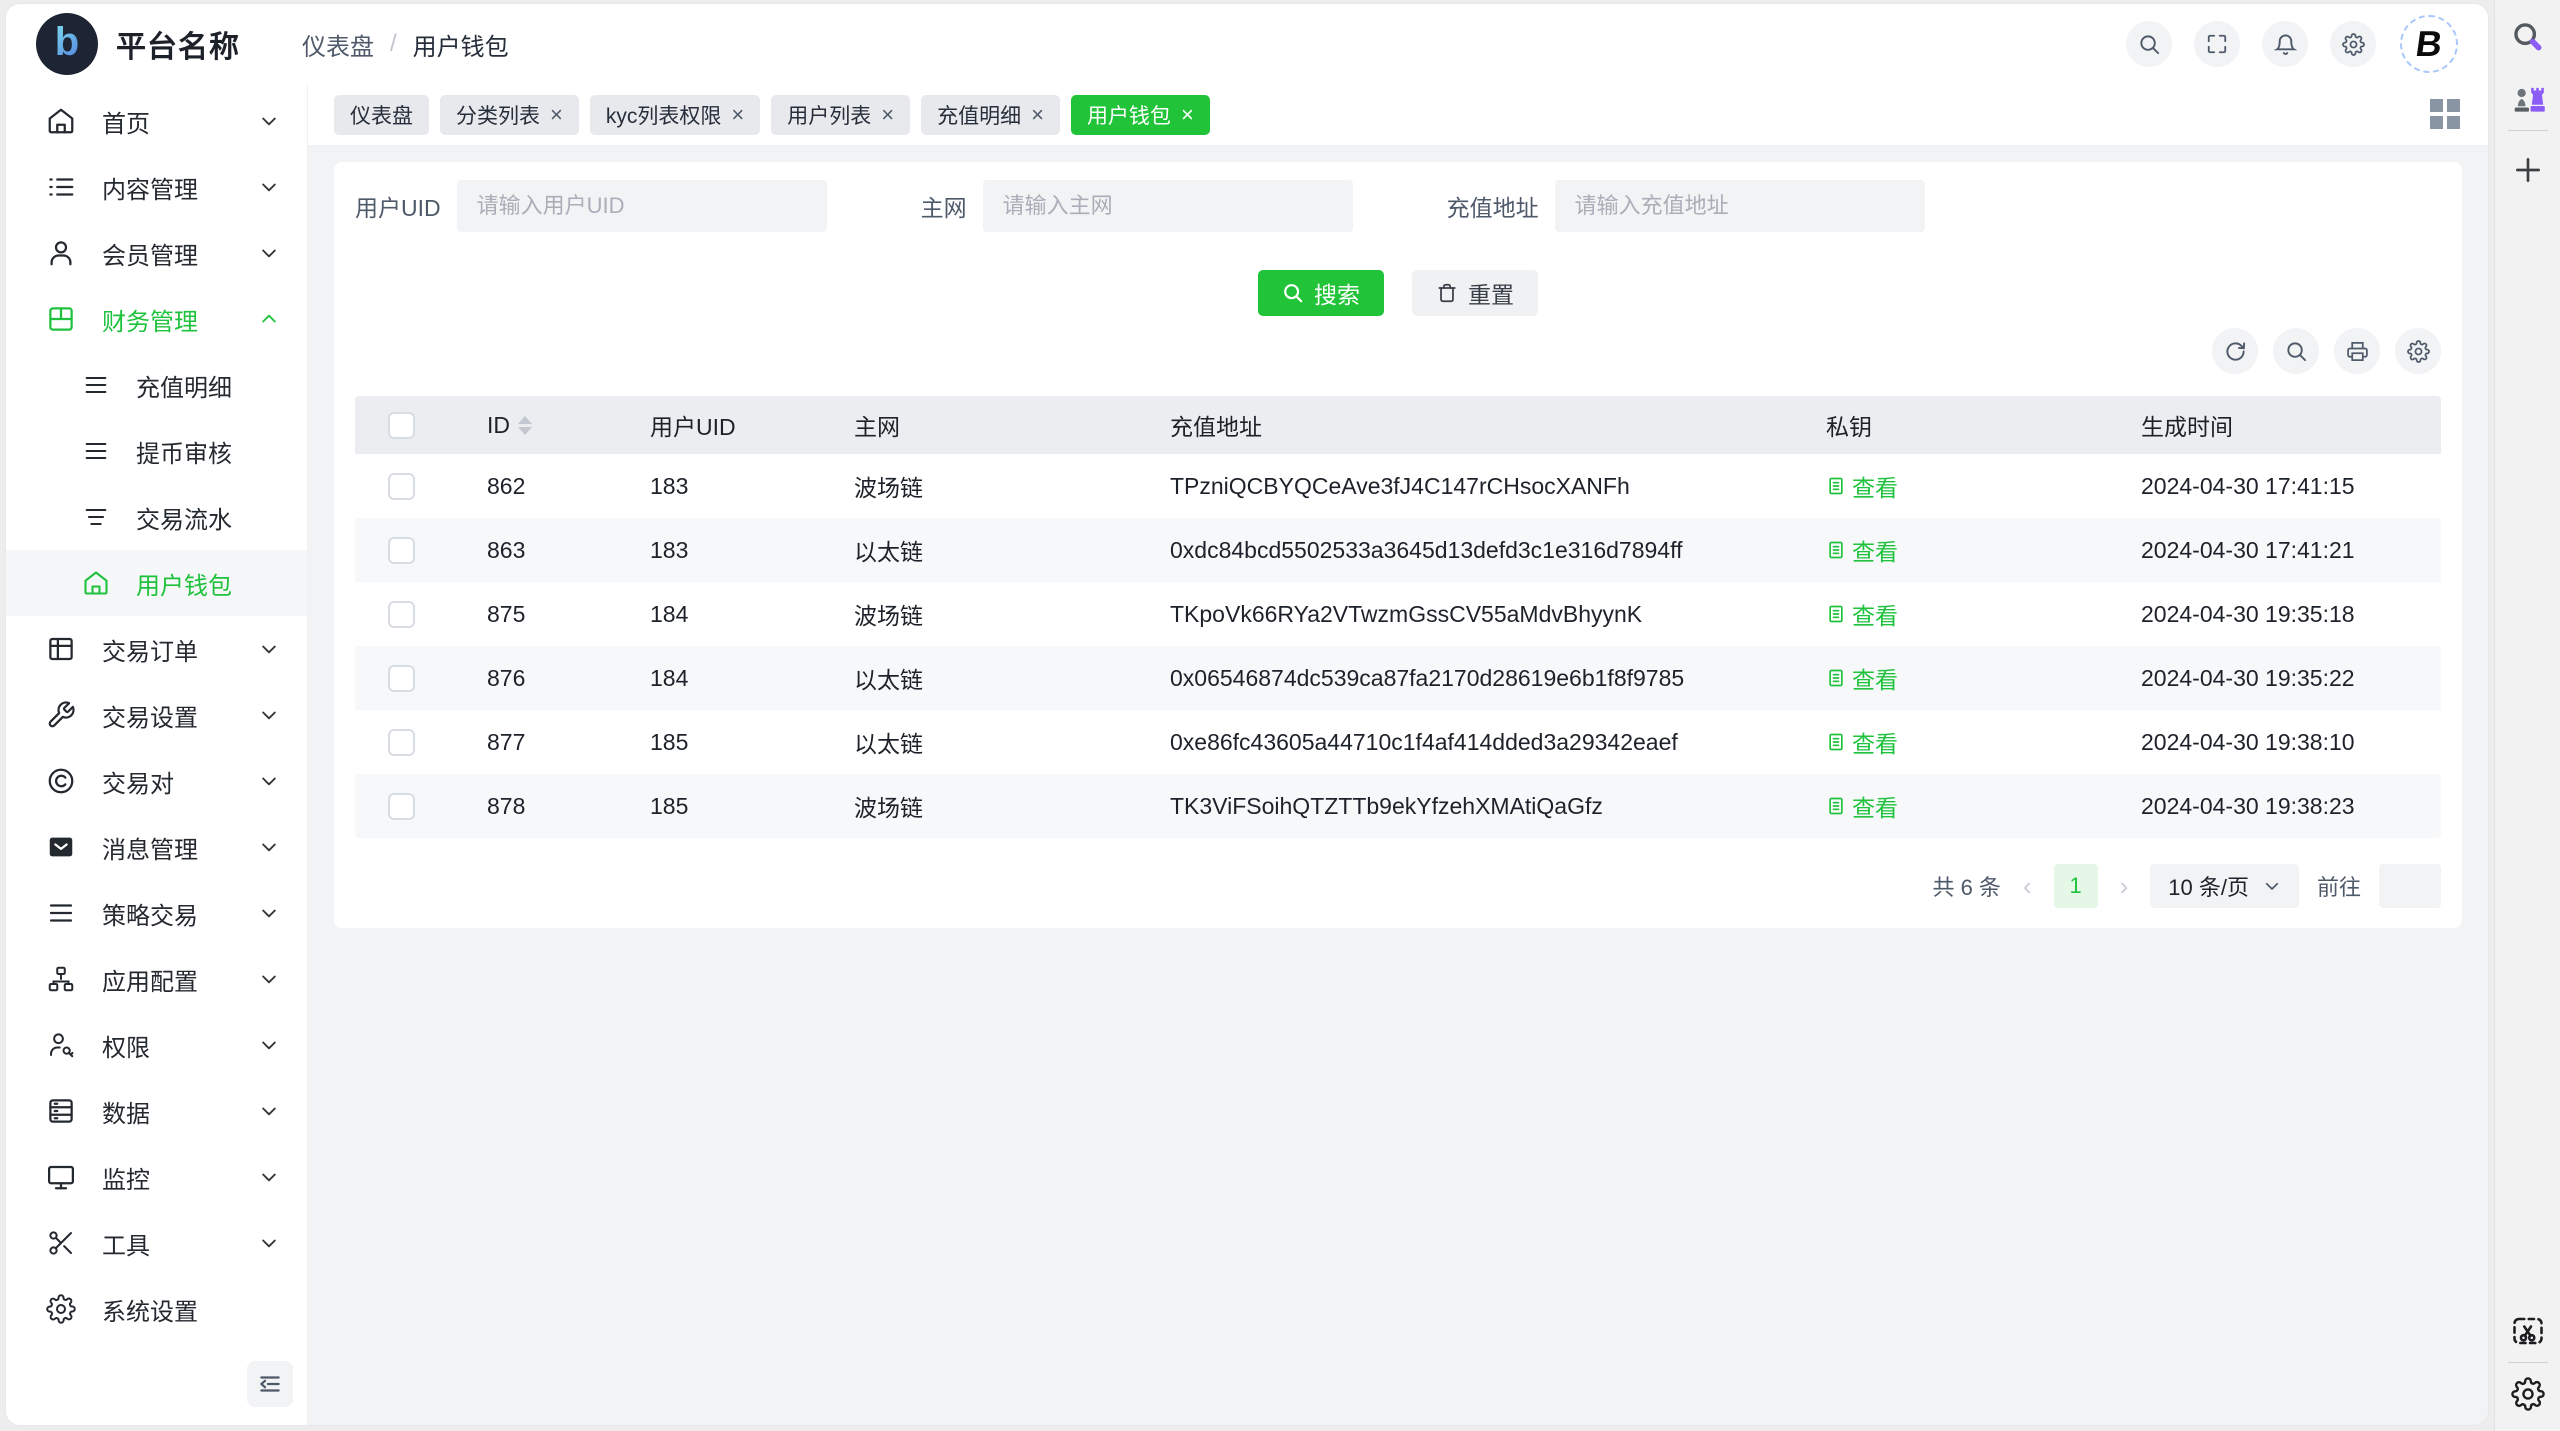 This screenshot has width=2560, height=1431. I want to click on print-button, so click(2357, 351).